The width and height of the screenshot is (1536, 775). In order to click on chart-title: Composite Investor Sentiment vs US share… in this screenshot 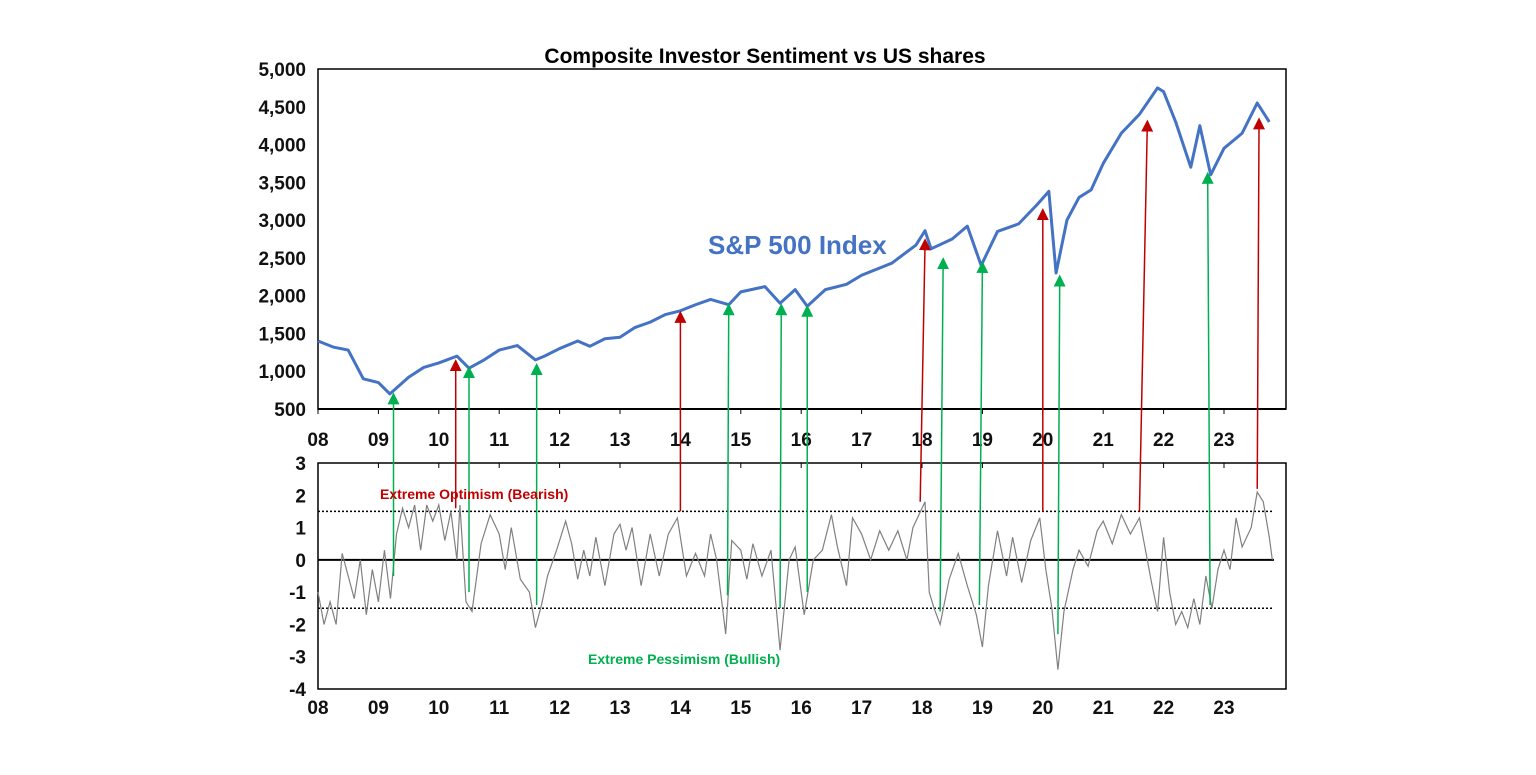, I will do `click(764, 56)`.